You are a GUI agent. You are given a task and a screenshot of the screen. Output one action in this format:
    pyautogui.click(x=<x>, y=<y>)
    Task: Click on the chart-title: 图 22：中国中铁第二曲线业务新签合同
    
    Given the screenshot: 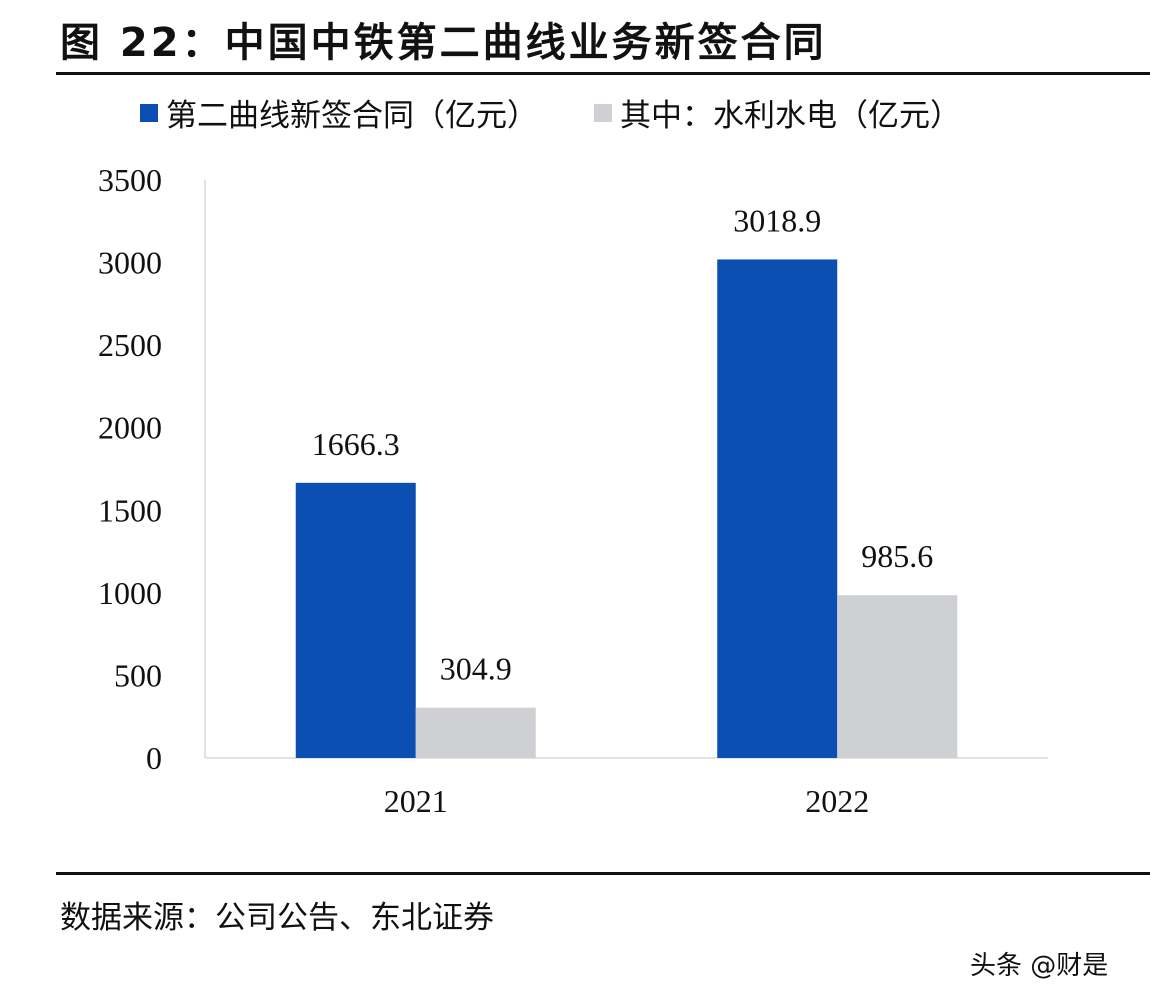 What is the action you would take?
    pyautogui.click(x=443, y=43)
    